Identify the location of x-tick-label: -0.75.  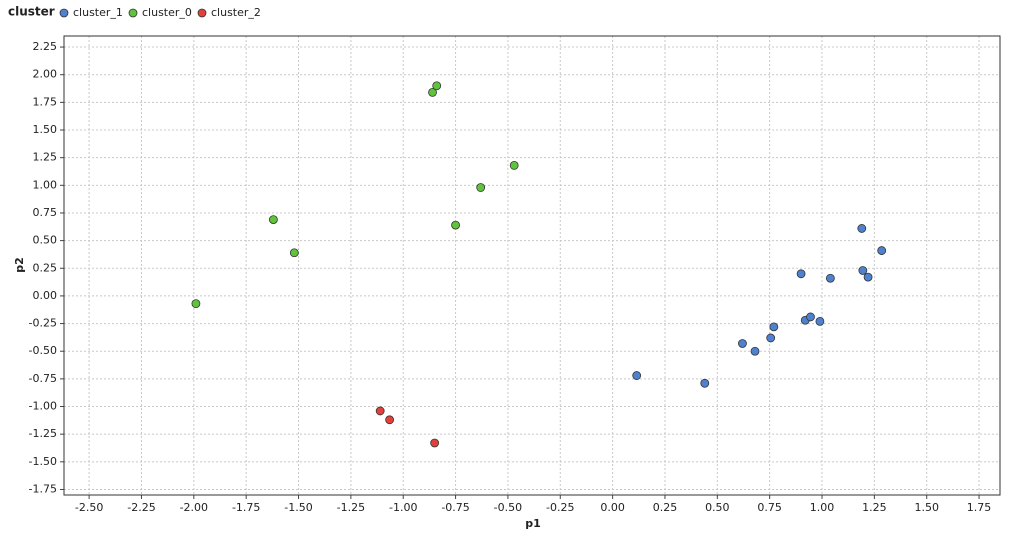
(455, 507).